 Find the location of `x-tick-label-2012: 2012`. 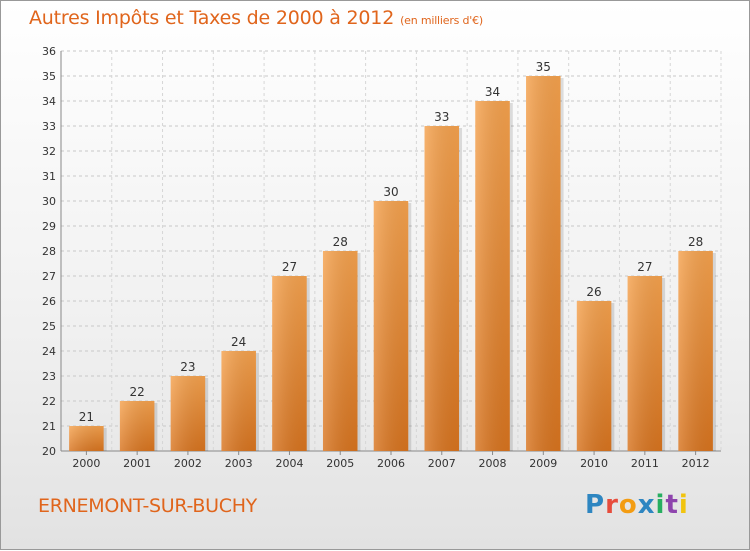

x-tick-label-2012: 2012 is located at coordinates (696, 463).